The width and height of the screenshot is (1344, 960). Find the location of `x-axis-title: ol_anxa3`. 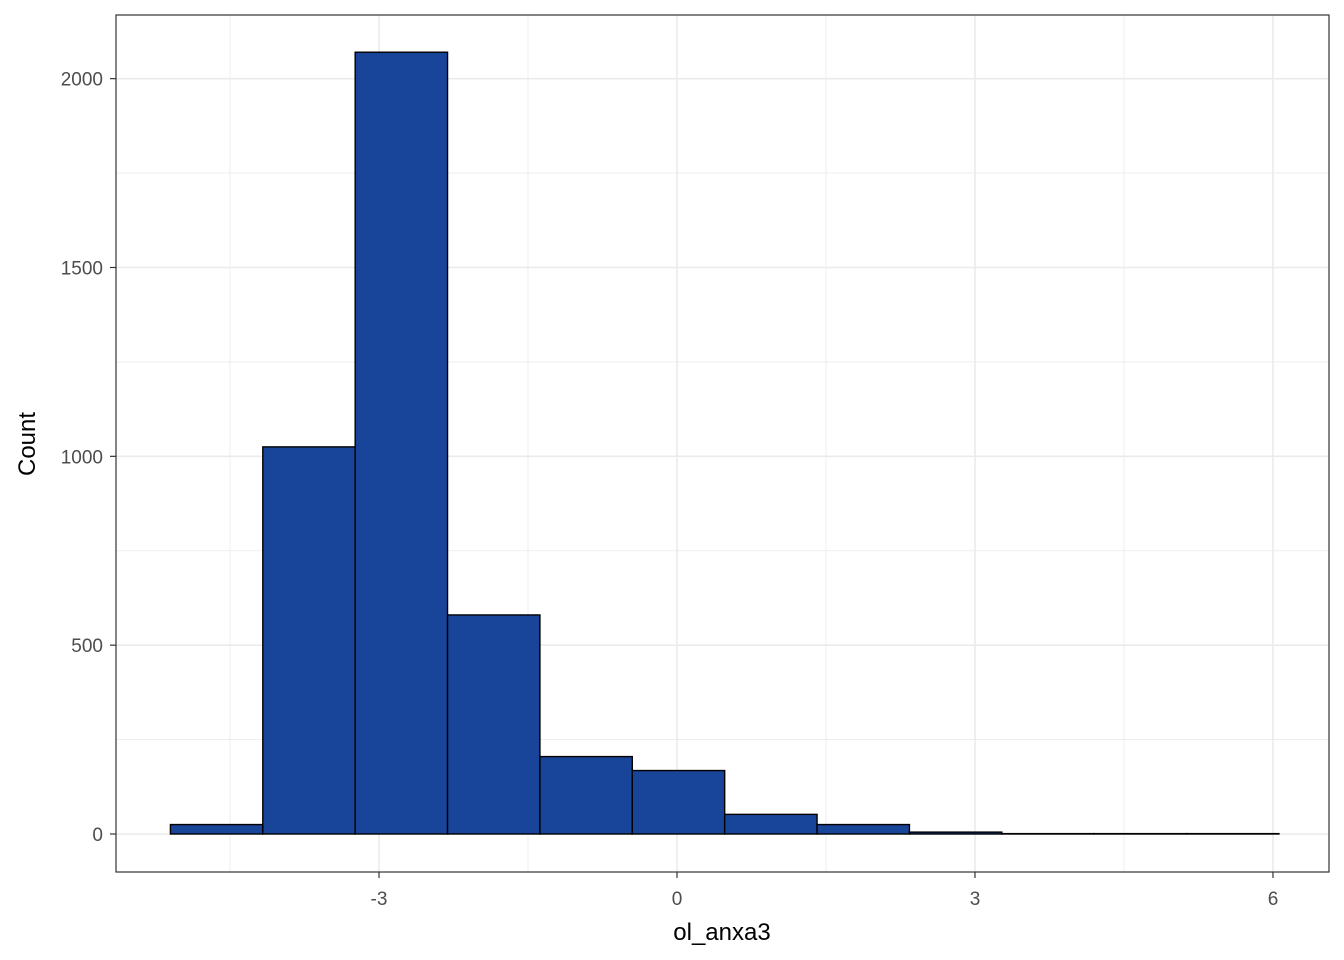

x-axis-title: ol_anxa3 is located at coordinates (721, 932).